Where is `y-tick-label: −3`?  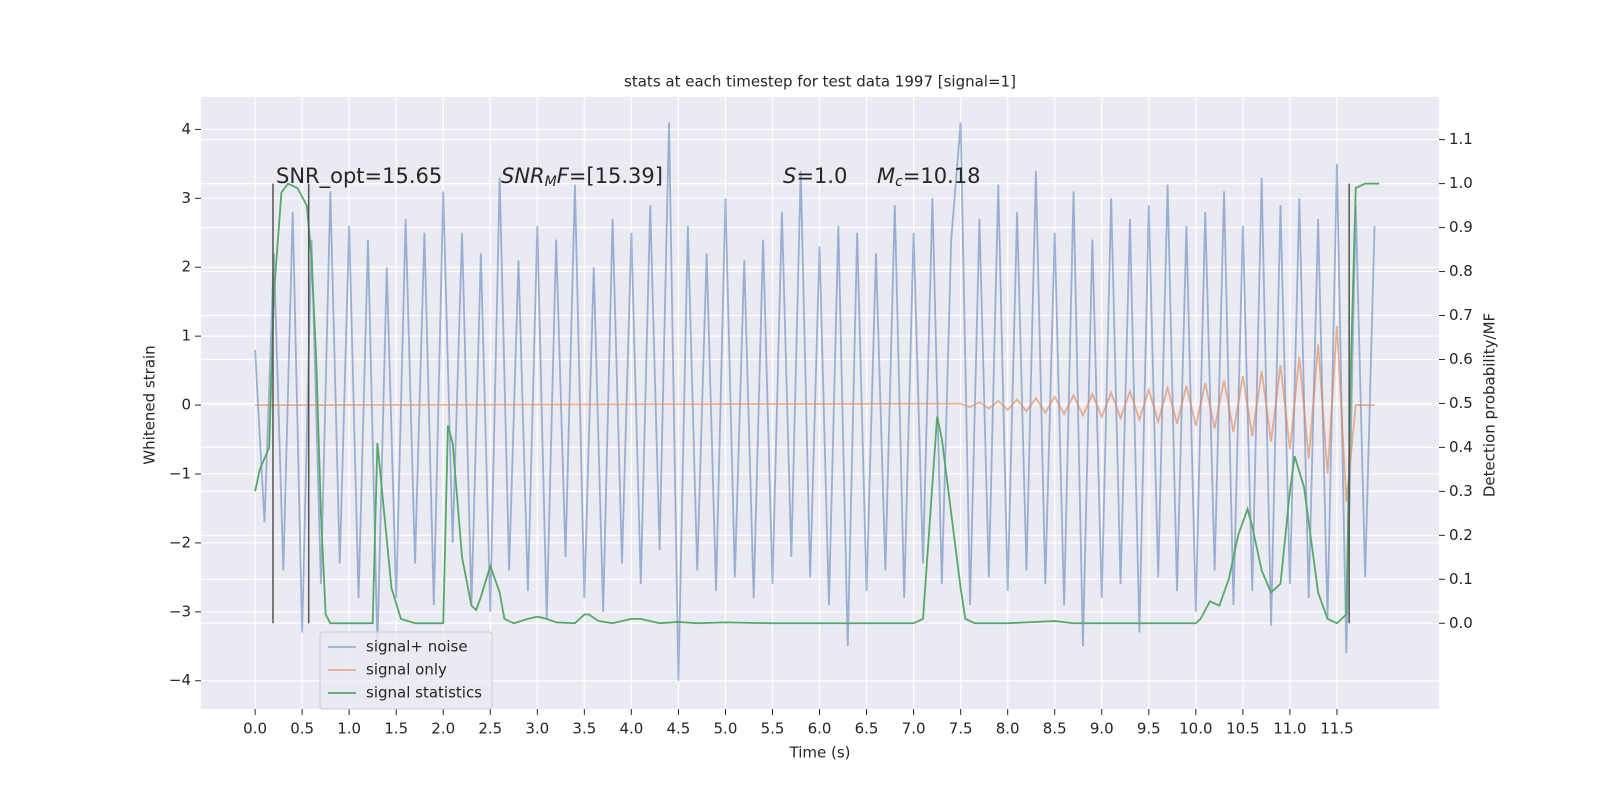
y-tick-label: −3 is located at coordinates (180, 611).